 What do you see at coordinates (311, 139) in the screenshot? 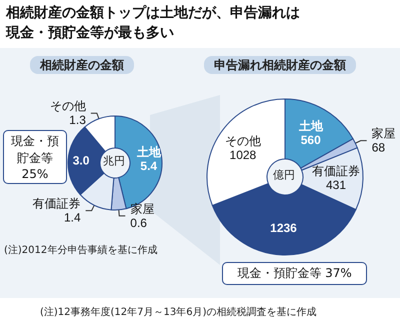
I see `data-label: 560` at bounding box center [311, 139].